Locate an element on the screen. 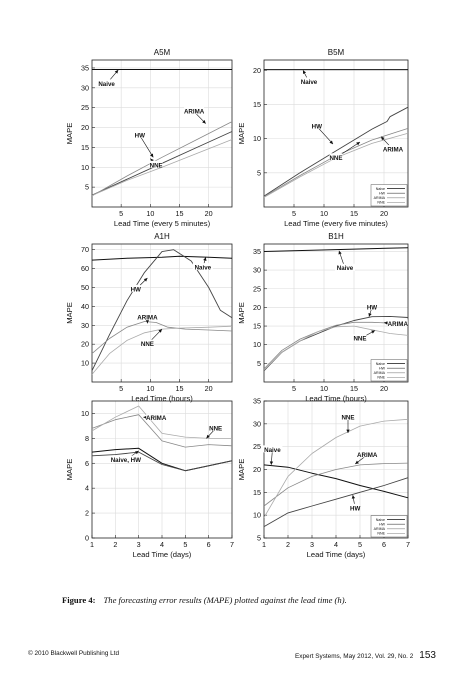 This screenshot has height=681, width=474. y-tick-label: 70 is located at coordinates (85, 249).